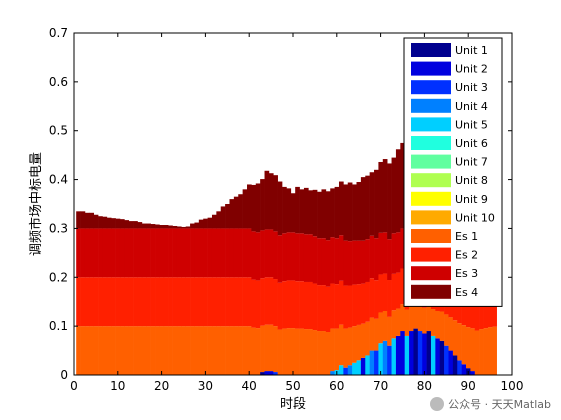  What do you see at coordinates (297, 257) in the screenshot?
I see `bar-51-es3` at bounding box center [297, 257].